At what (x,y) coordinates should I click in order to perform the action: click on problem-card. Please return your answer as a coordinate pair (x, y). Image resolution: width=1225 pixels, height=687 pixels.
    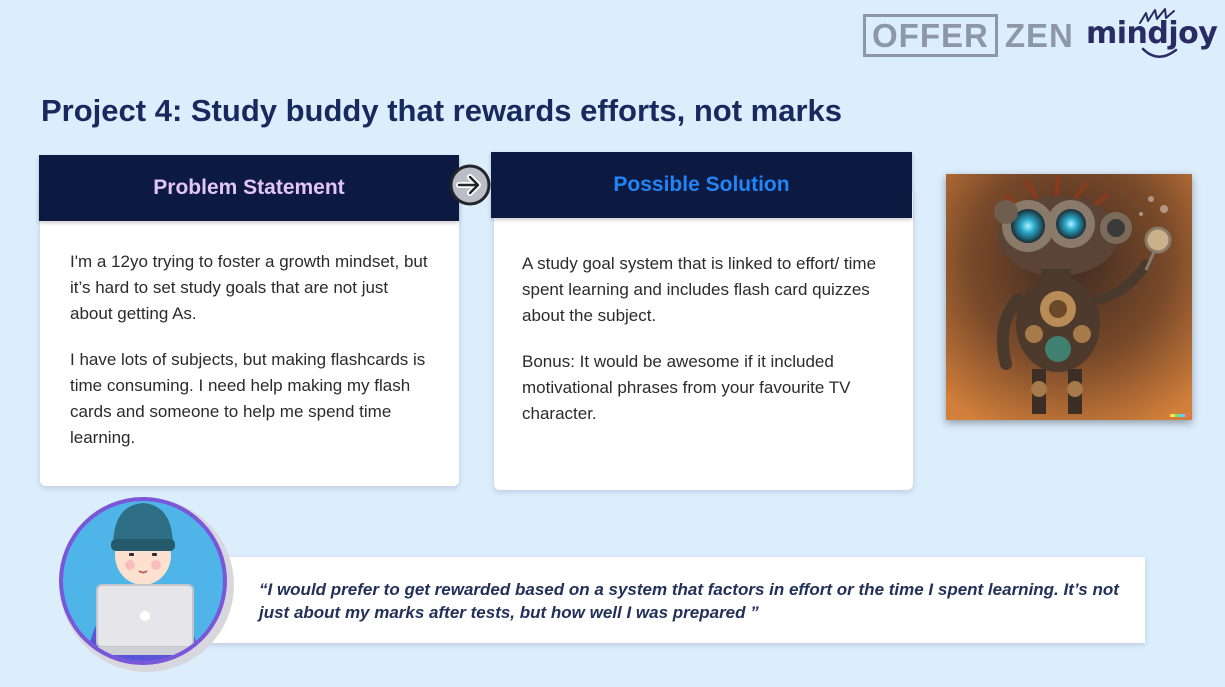
    Looking at the image, I should click on (249, 337).